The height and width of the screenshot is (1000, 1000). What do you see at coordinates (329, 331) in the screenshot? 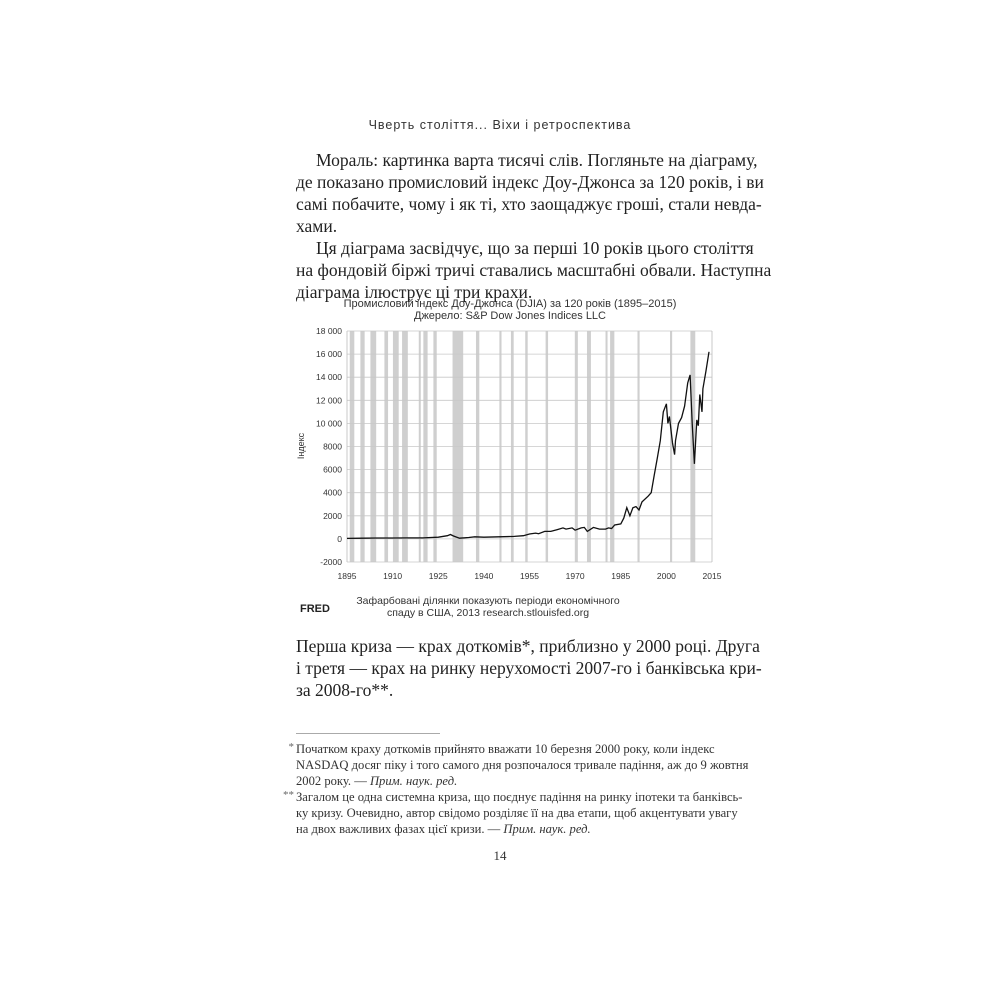
I see `y-tick-label: 18 000` at bounding box center [329, 331].